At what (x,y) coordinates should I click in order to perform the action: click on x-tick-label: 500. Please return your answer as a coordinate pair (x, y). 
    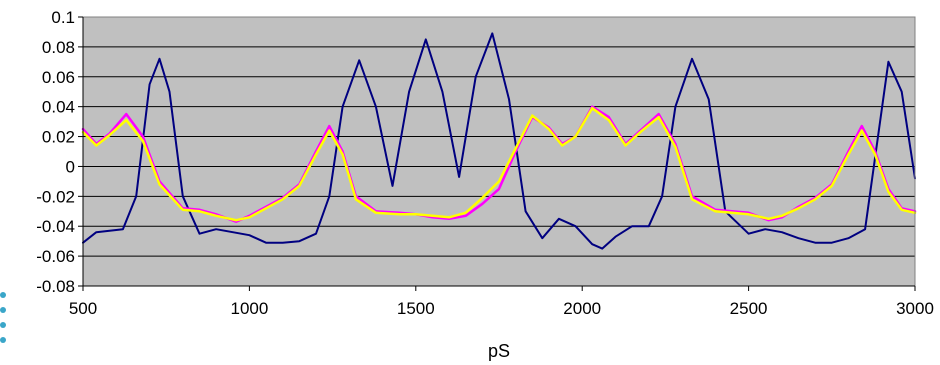
    Looking at the image, I should click on (83, 308).